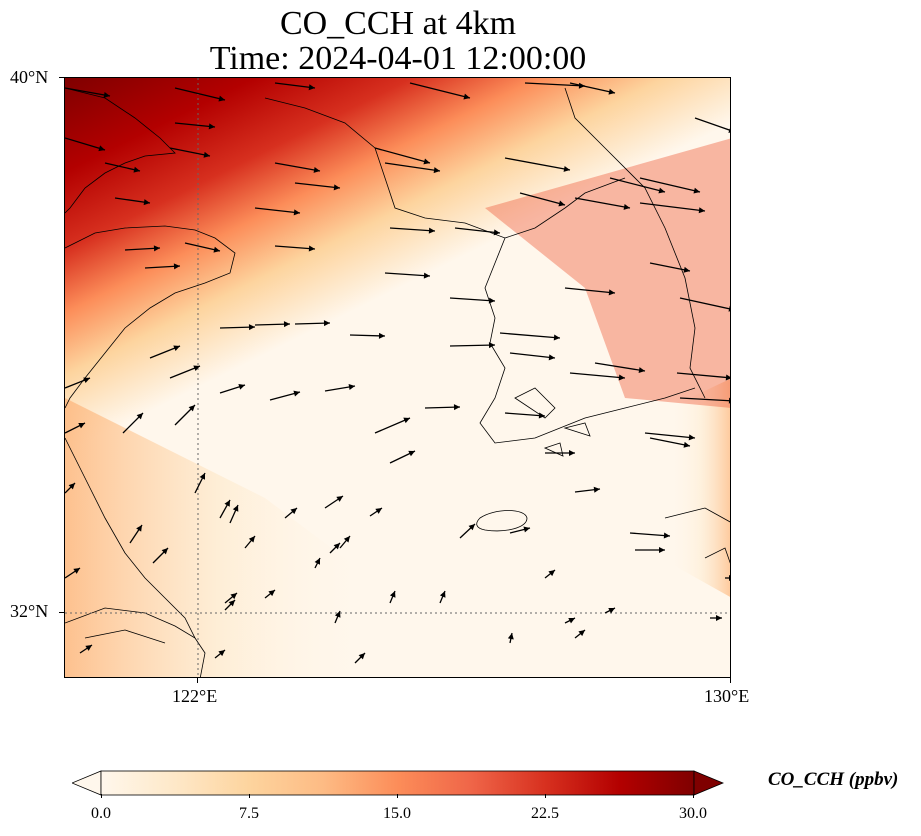 The width and height of the screenshot is (921, 836). What do you see at coordinates (635, 243) in the screenshot?
I see `coastline-korea-east` at bounding box center [635, 243].